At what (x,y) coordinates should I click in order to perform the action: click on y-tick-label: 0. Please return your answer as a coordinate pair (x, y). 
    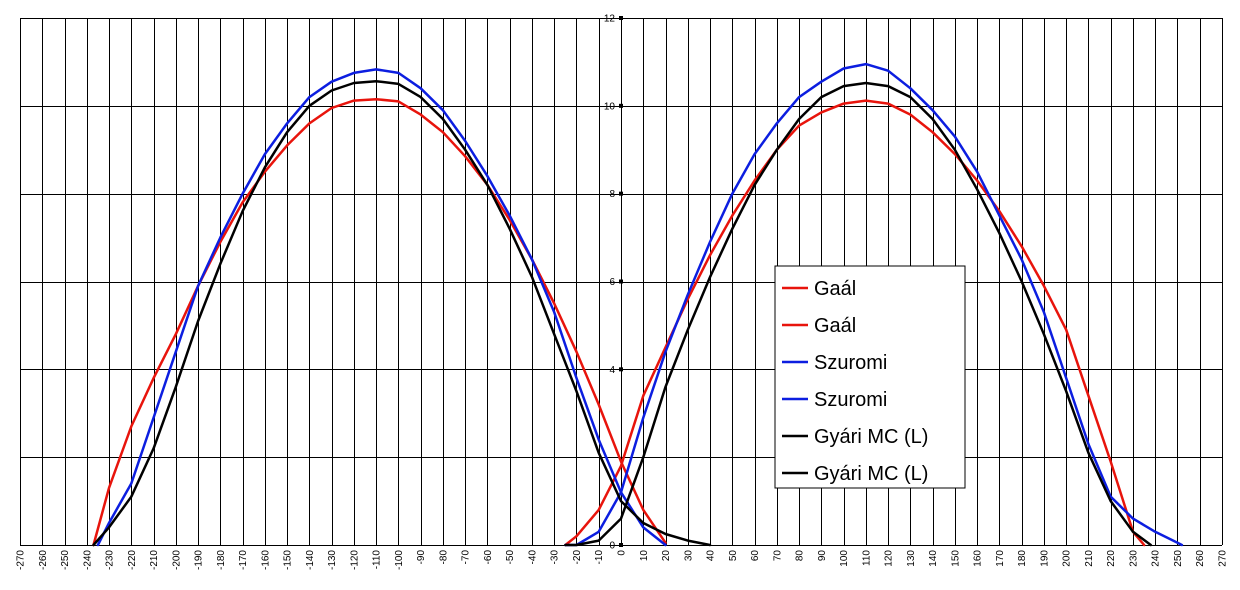
    Looking at the image, I should click on (612, 546).